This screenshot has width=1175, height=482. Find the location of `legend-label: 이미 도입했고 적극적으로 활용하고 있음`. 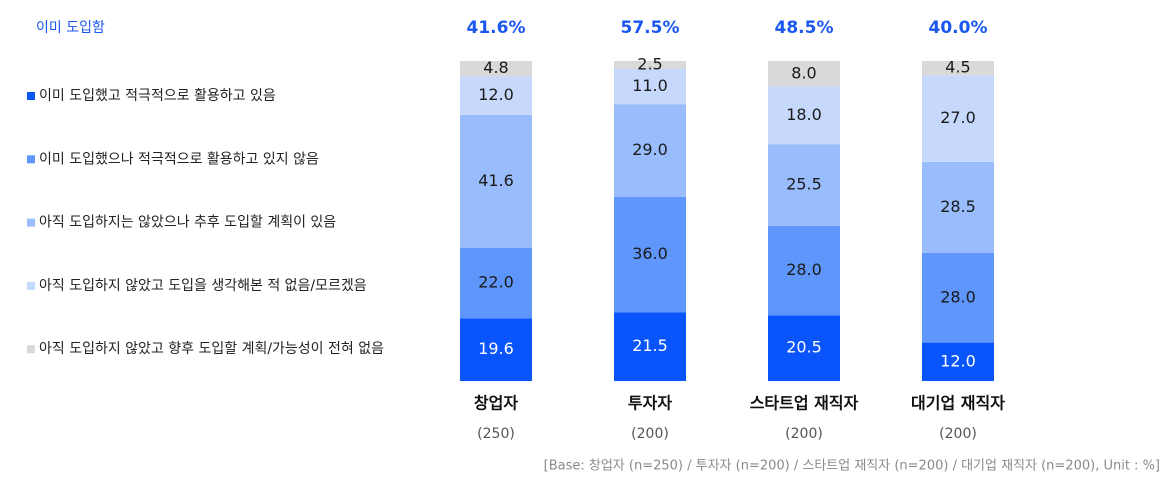

legend-label: 이미 도입했고 적극적으로 활용하고 있음 is located at coordinates (157, 96).